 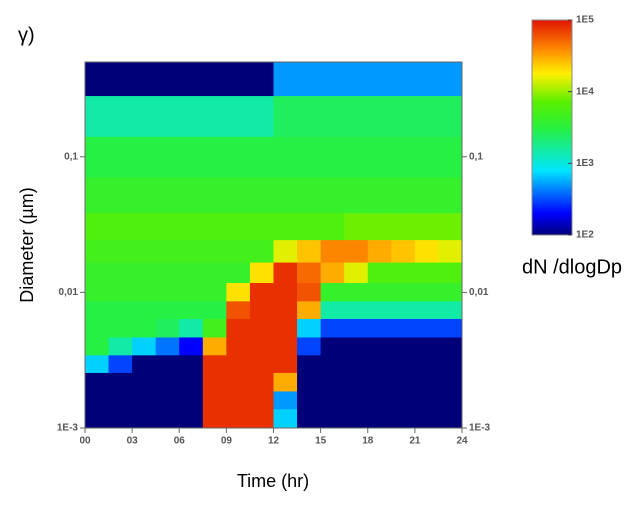 What do you see at coordinates (85, 441) in the screenshot?
I see `x-tick-label: 00` at bounding box center [85, 441].